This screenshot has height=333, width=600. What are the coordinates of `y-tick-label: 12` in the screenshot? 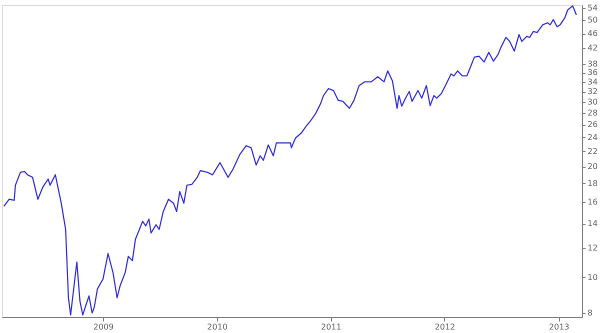 It's located at (593, 248).